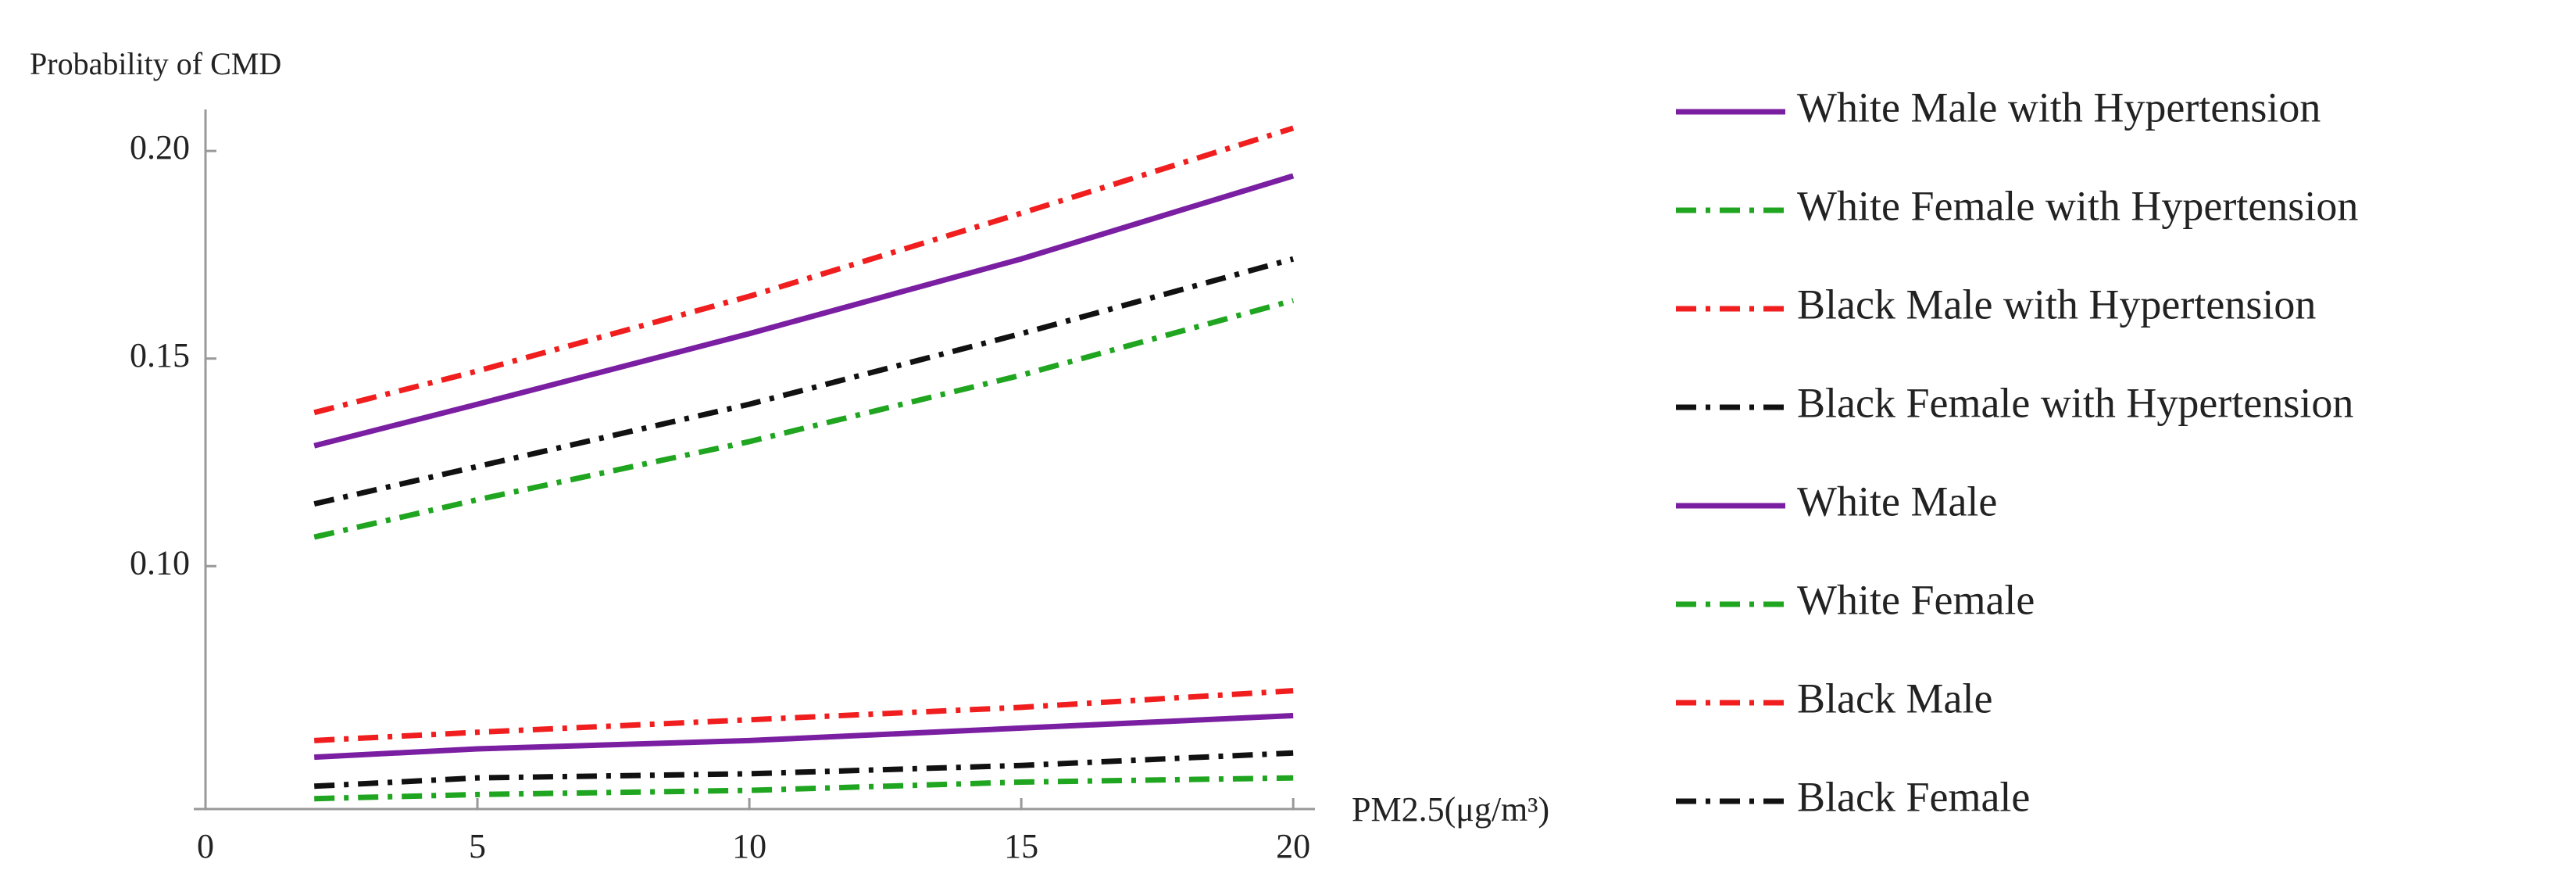 This screenshot has height=888, width=2576. Describe the element at coordinates (2059, 107) in the screenshot. I see `legend-label: White Male with Hypertension` at that location.